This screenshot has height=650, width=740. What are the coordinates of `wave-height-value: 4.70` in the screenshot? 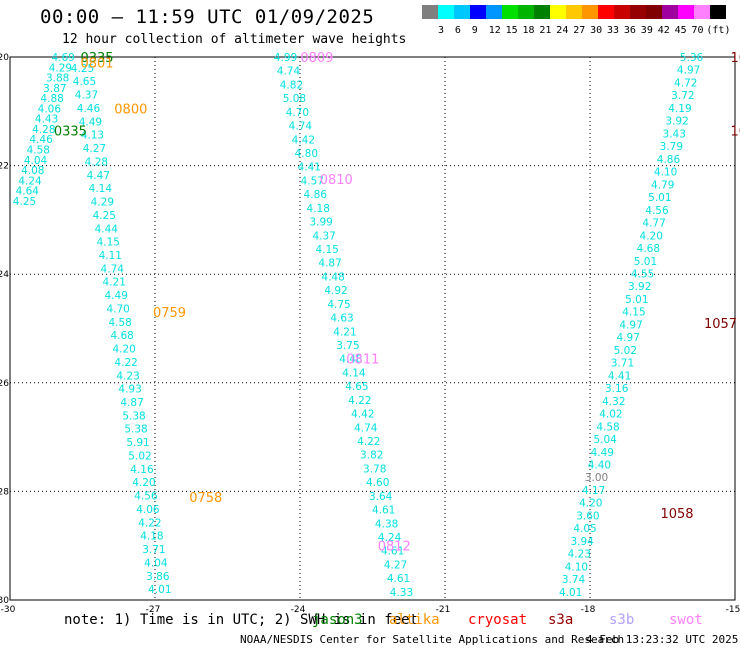 It's located at (297, 113).